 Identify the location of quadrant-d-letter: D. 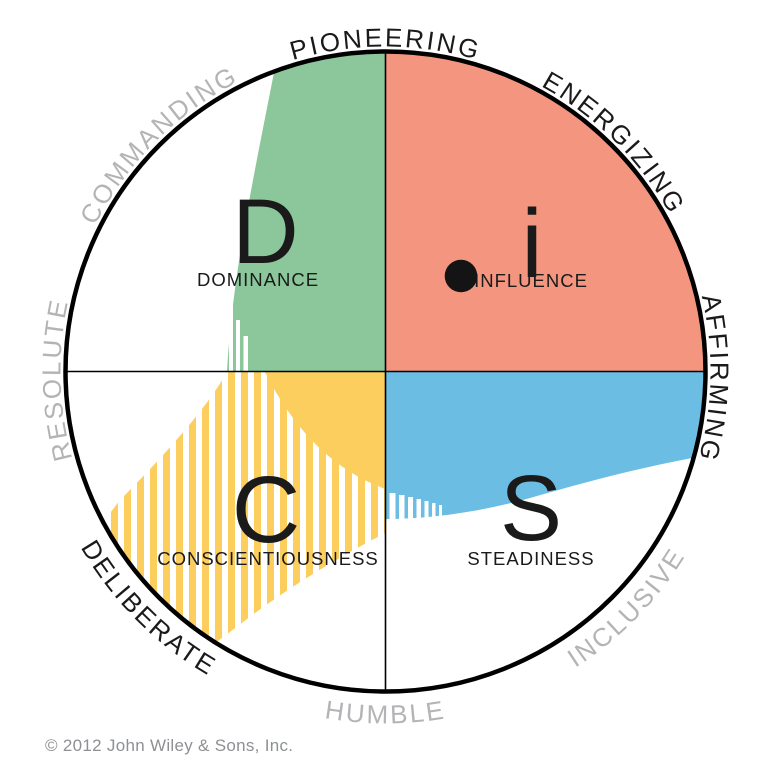
(265, 232).